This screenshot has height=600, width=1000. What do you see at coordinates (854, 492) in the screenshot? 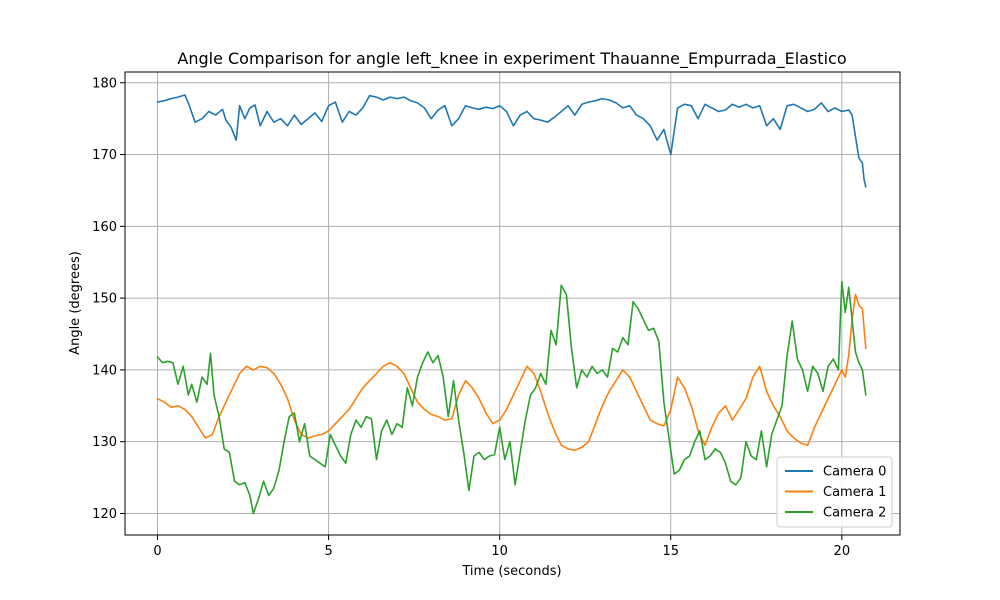
I see `legend-label: Camera 1` at bounding box center [854, 492].